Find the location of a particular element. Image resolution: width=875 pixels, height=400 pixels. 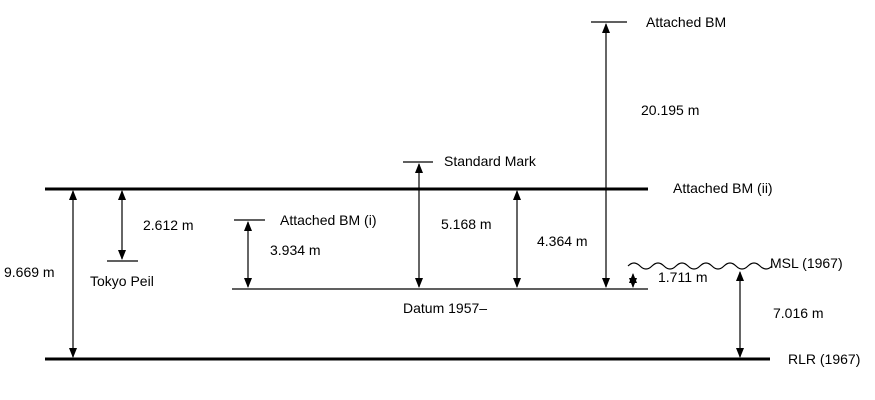

msl-wave is located at coordinates (700, 266).